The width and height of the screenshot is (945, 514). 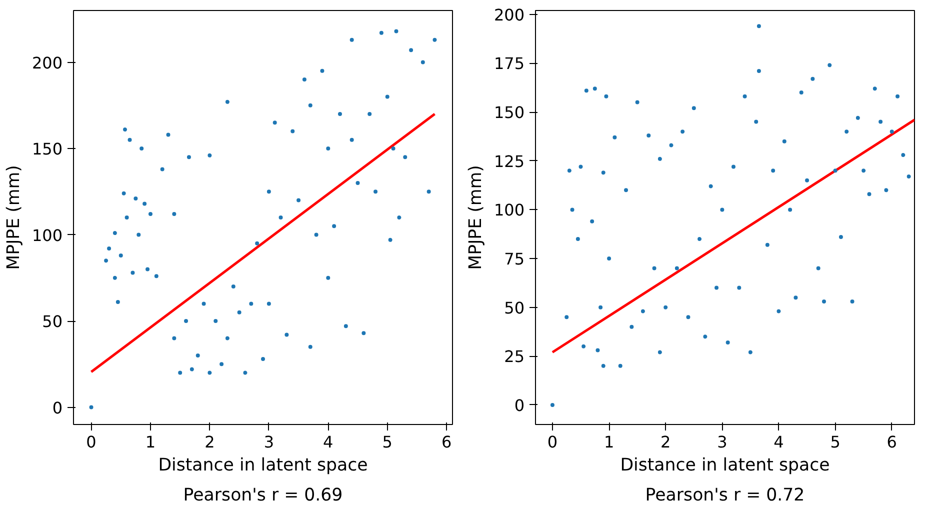 I want to click on text: Pearson's r = 0.72, so click(x=725, y=496).